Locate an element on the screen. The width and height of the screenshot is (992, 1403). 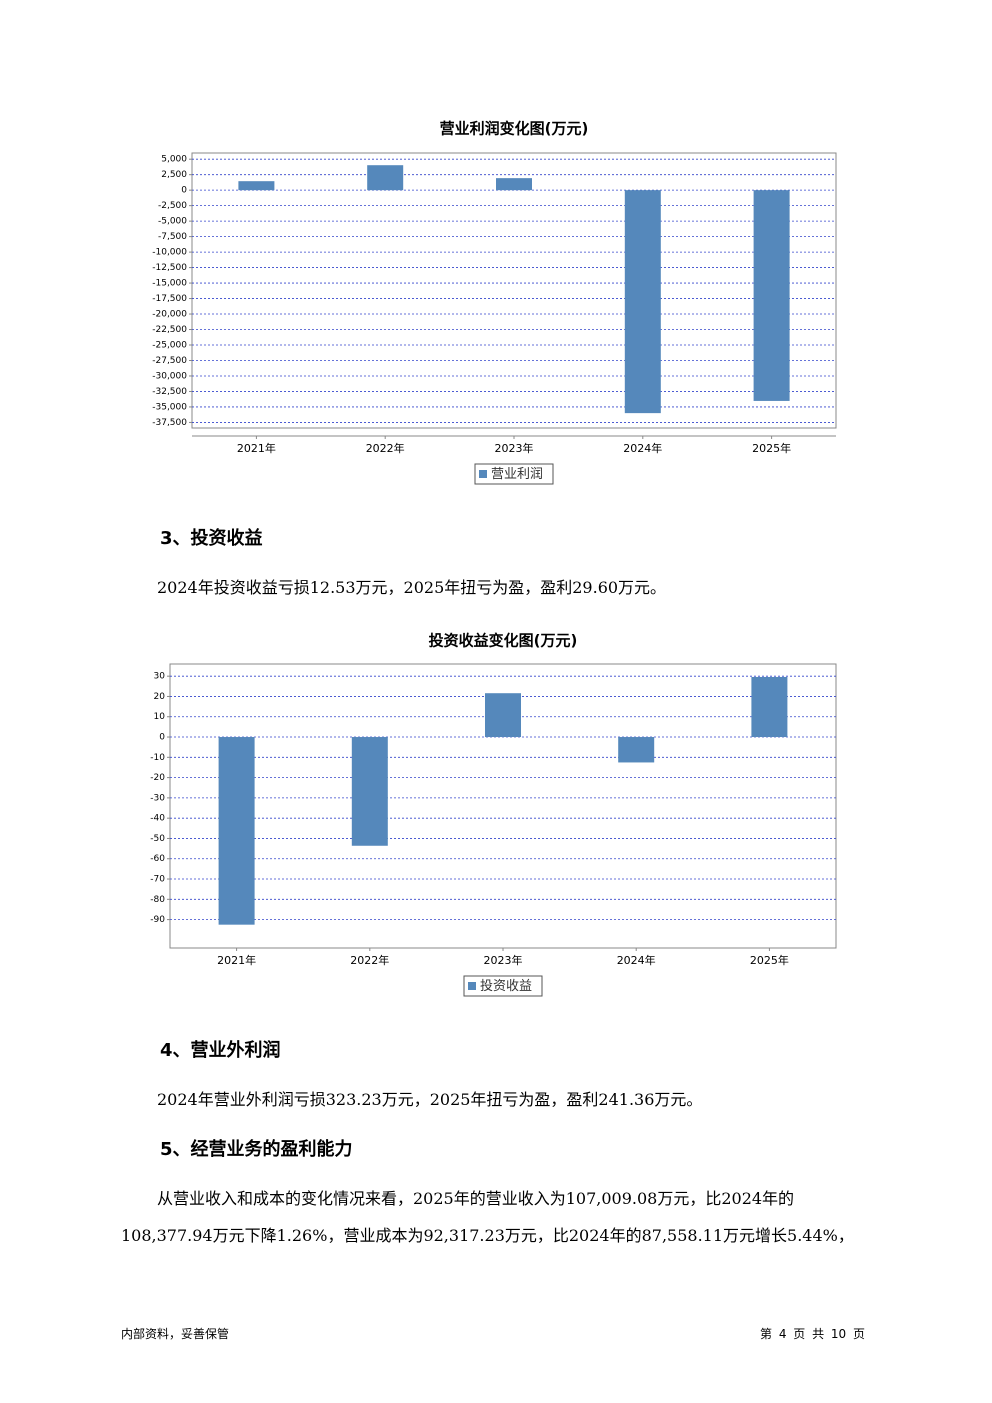
y-tick-label: 30 is located at coordinates (160, 677).